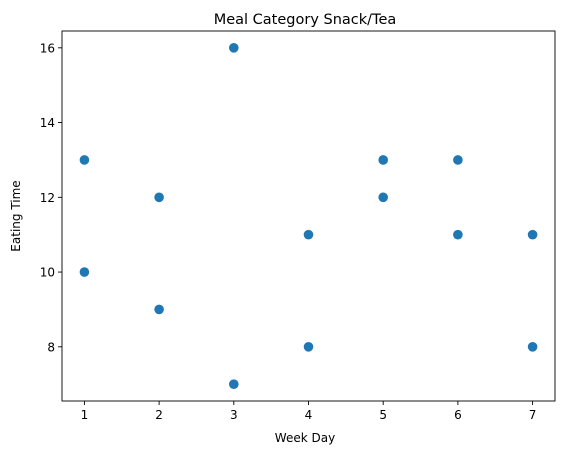  Describe the element at coordinates (47, 123) in the screenshot. I see `y-tick-label: 14` at that location.